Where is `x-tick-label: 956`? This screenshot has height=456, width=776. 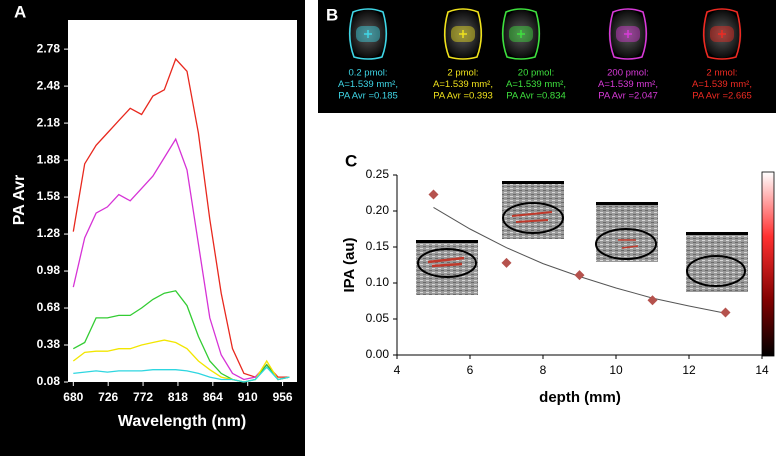
x-tick-label: 956 is located at coordinates (283, 397).